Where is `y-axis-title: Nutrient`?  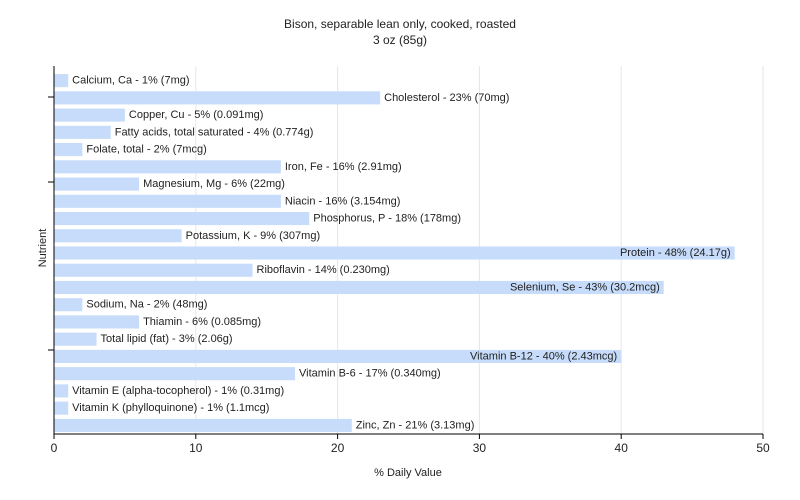 y-axis-title: Nutrient is located at coordinates (43, 248).